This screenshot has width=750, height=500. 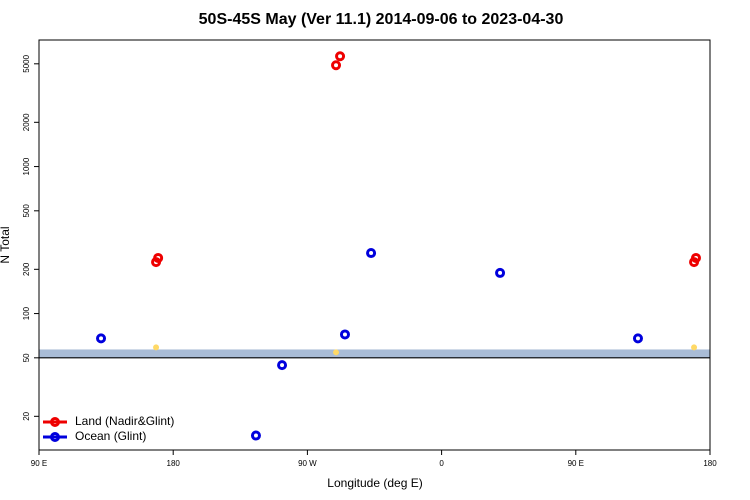 I want to click on legend-label: Land (Nadir&Glint), so click(x=124, y=421).